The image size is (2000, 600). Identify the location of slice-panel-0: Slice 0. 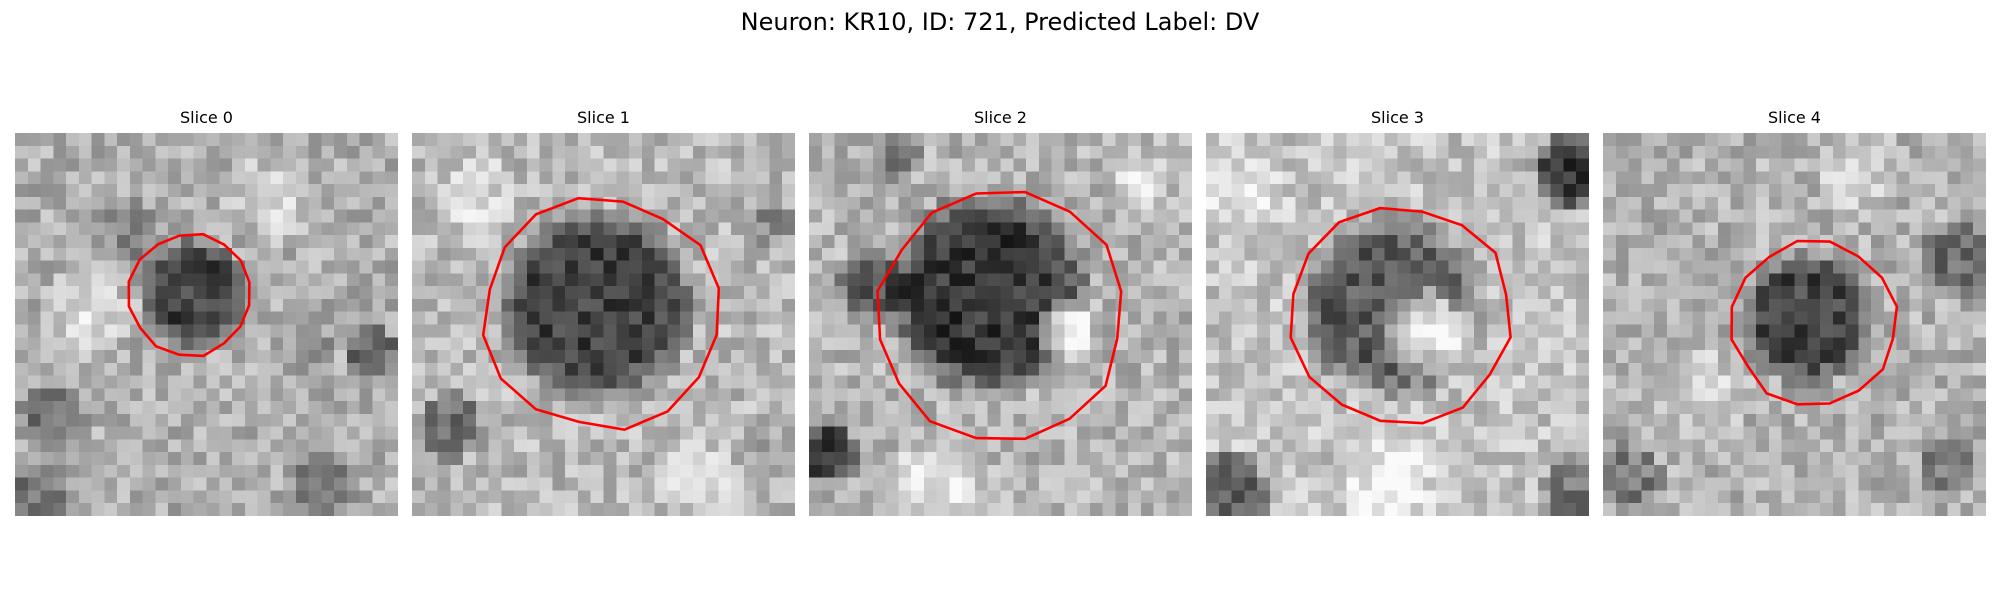
(206, 311).